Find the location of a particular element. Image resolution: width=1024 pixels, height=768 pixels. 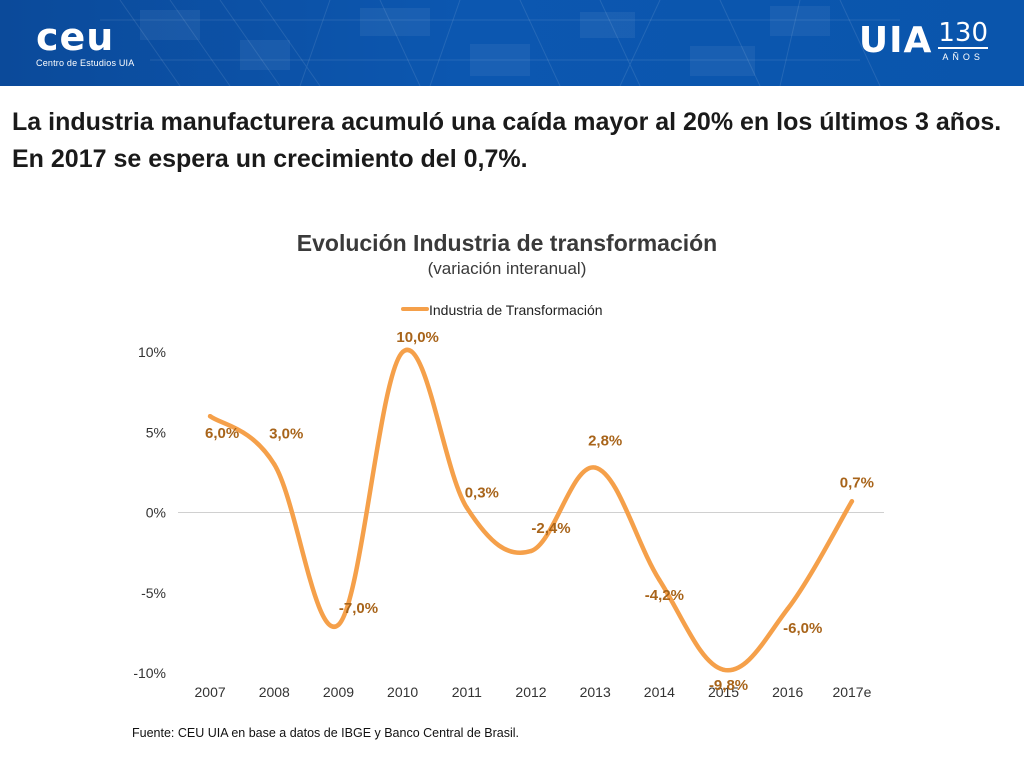

y-tick-label: 0% is located at coordinates (156, 513).